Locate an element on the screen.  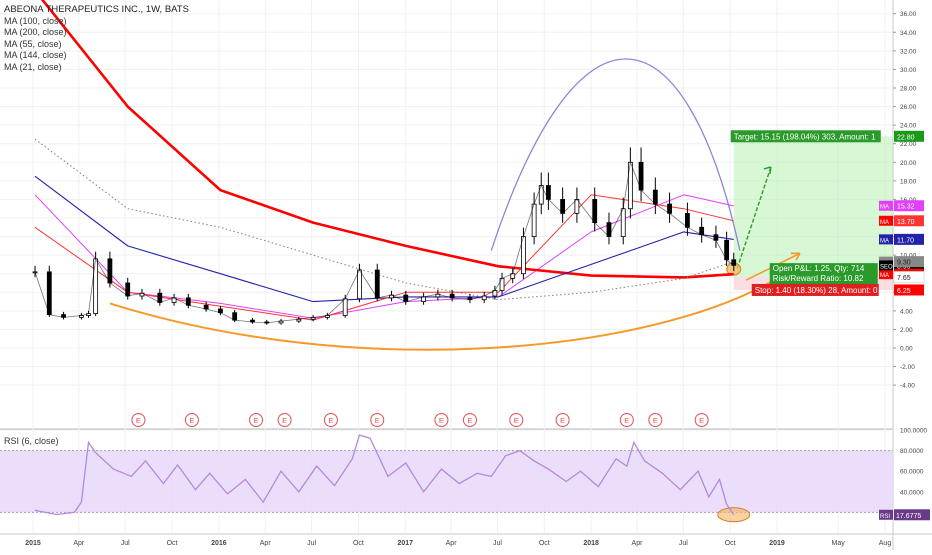
rsi-title: RSI (6, close) is located at coordinates (31, 441).